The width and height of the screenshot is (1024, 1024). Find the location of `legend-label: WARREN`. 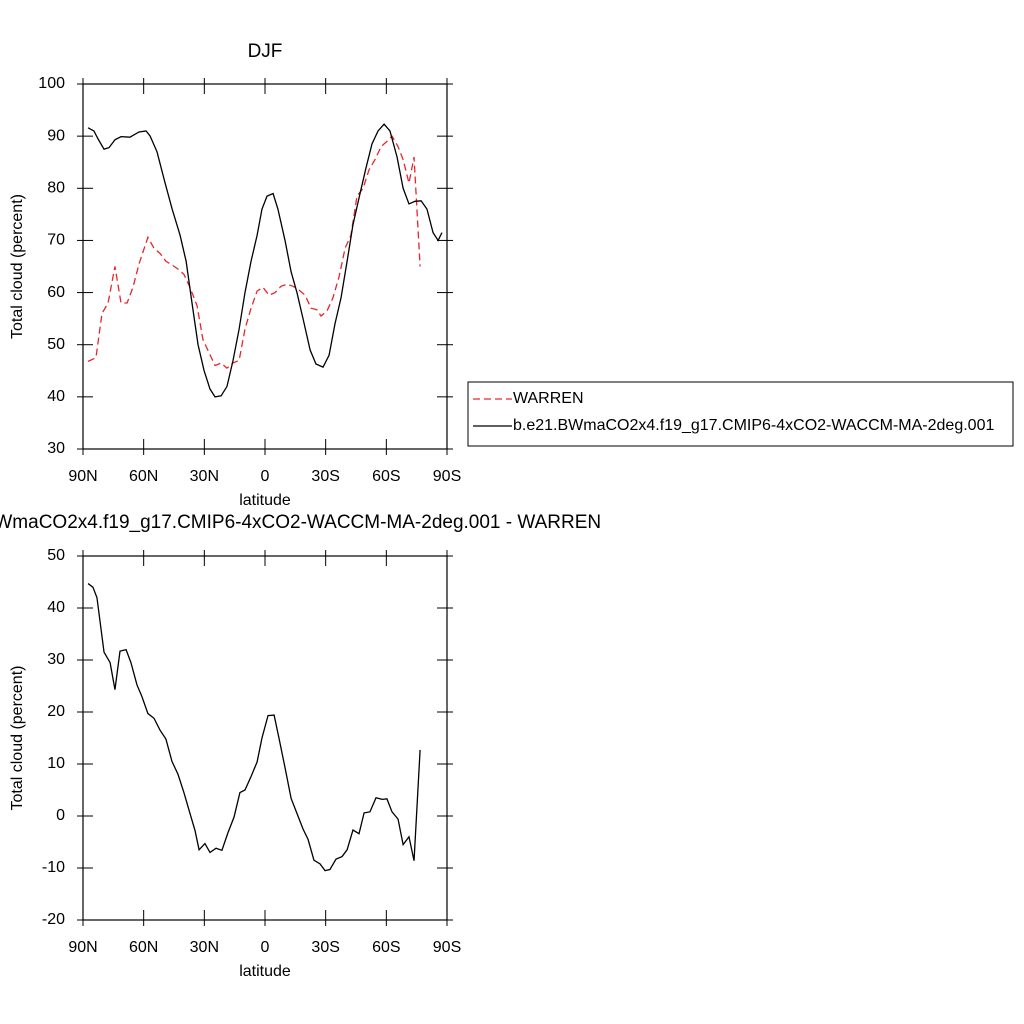

legend-label: WARREN is located at coordinates (548, 398).